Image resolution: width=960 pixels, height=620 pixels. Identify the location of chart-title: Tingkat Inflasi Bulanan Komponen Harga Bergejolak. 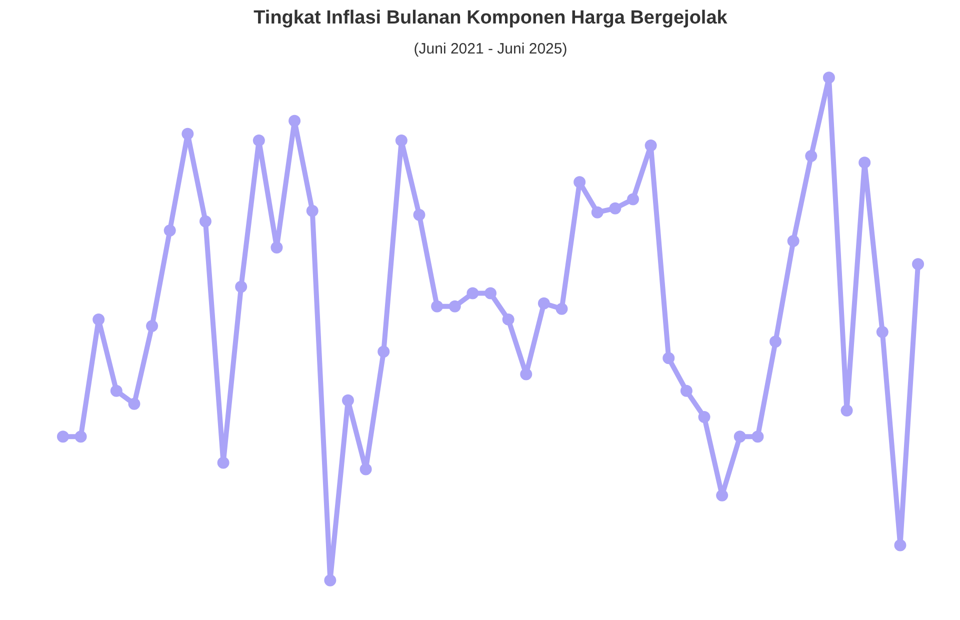
(491, 18).